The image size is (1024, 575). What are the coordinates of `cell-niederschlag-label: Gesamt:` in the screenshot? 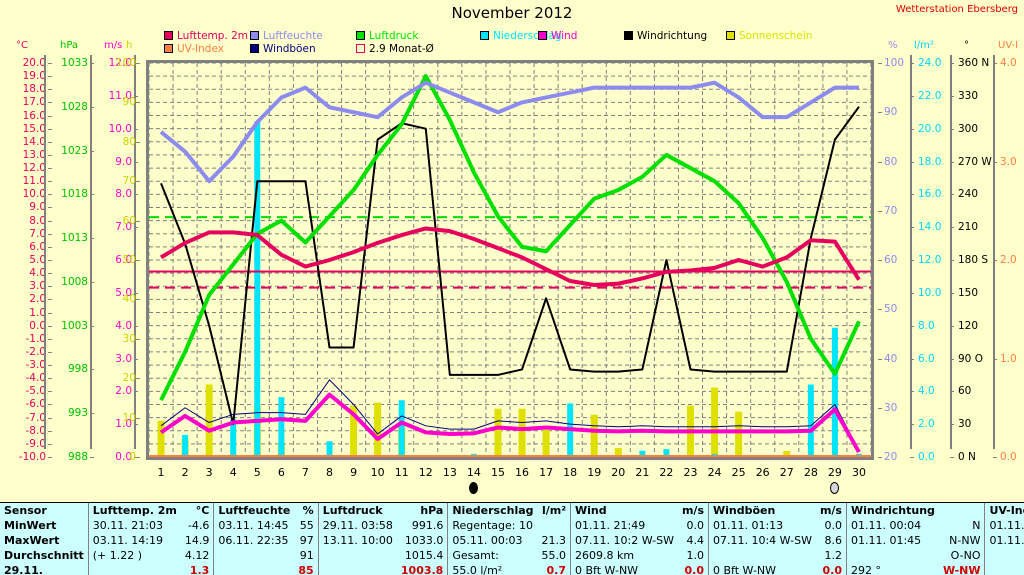 It's located at (492, 555).